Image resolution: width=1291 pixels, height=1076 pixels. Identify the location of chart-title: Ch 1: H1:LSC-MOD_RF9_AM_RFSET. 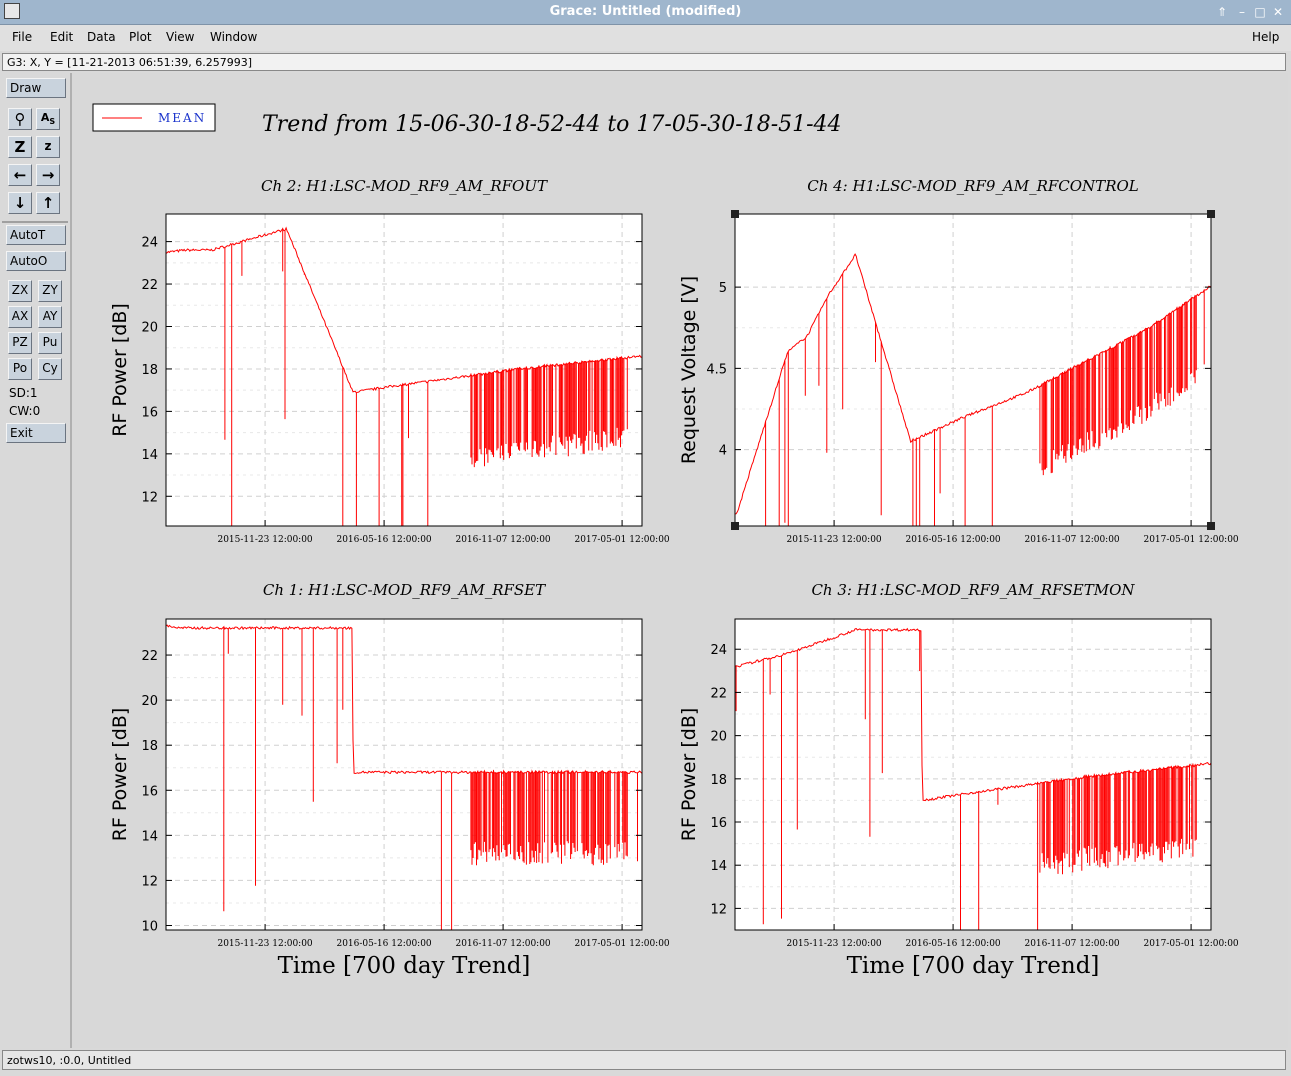
(404, 590).